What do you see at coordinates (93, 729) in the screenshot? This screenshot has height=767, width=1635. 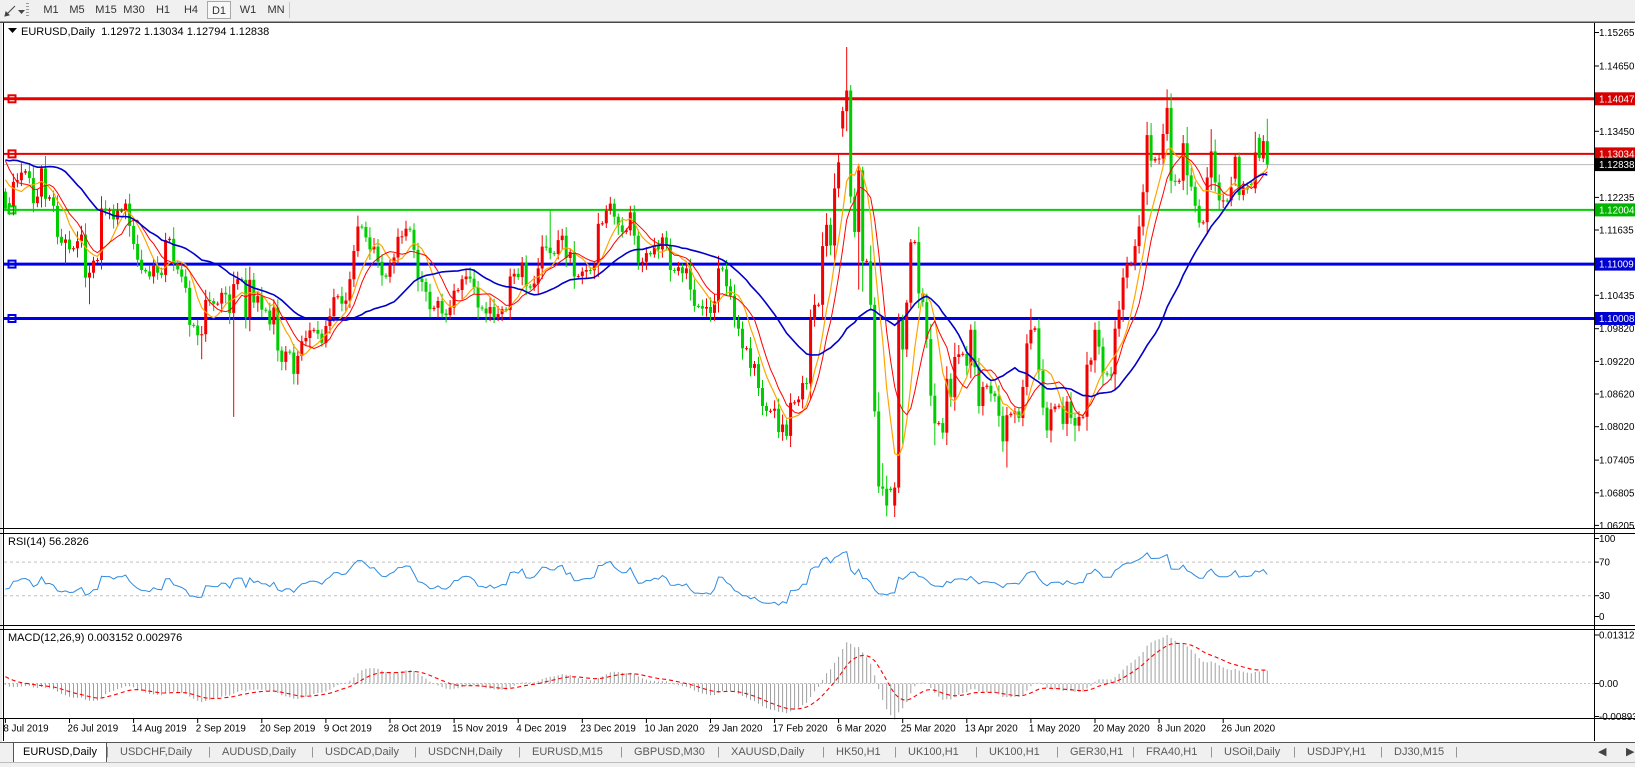 I see `svg-text: 26 Jul 2019` at bounding box center [93, 729].